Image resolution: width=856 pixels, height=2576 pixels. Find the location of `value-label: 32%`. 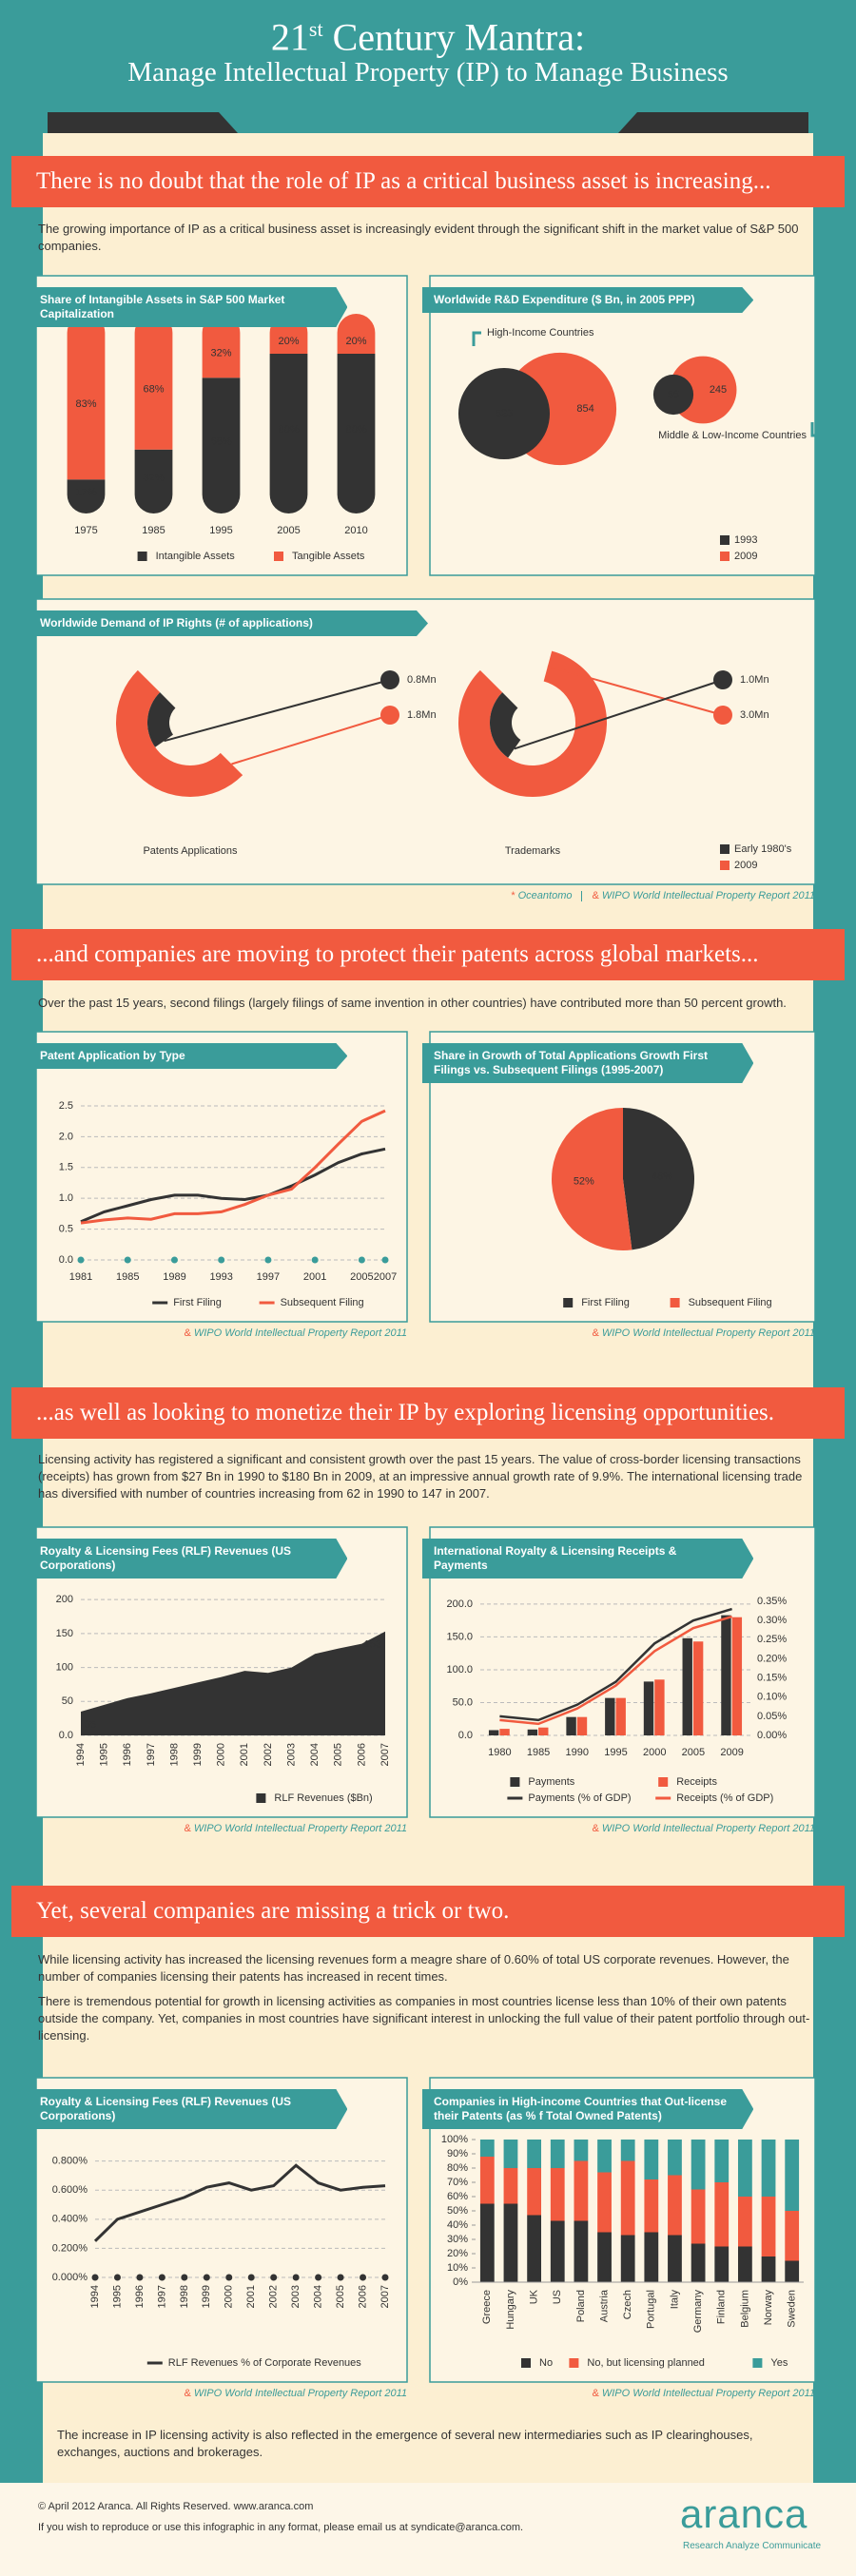

value-label: 32% is located at coordinates (220, 353).